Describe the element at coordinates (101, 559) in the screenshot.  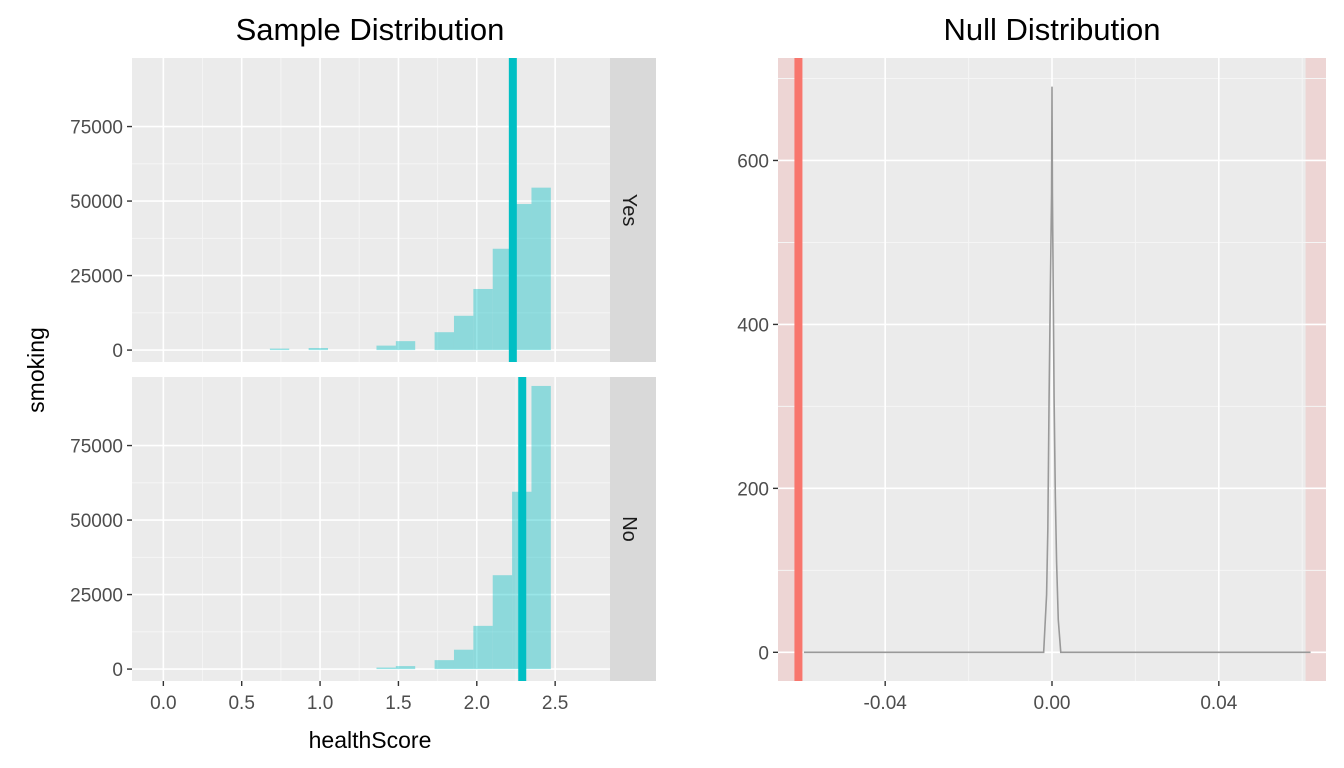
I see `facet-no-y-axis: 0 25000 50000 75000` at that location.